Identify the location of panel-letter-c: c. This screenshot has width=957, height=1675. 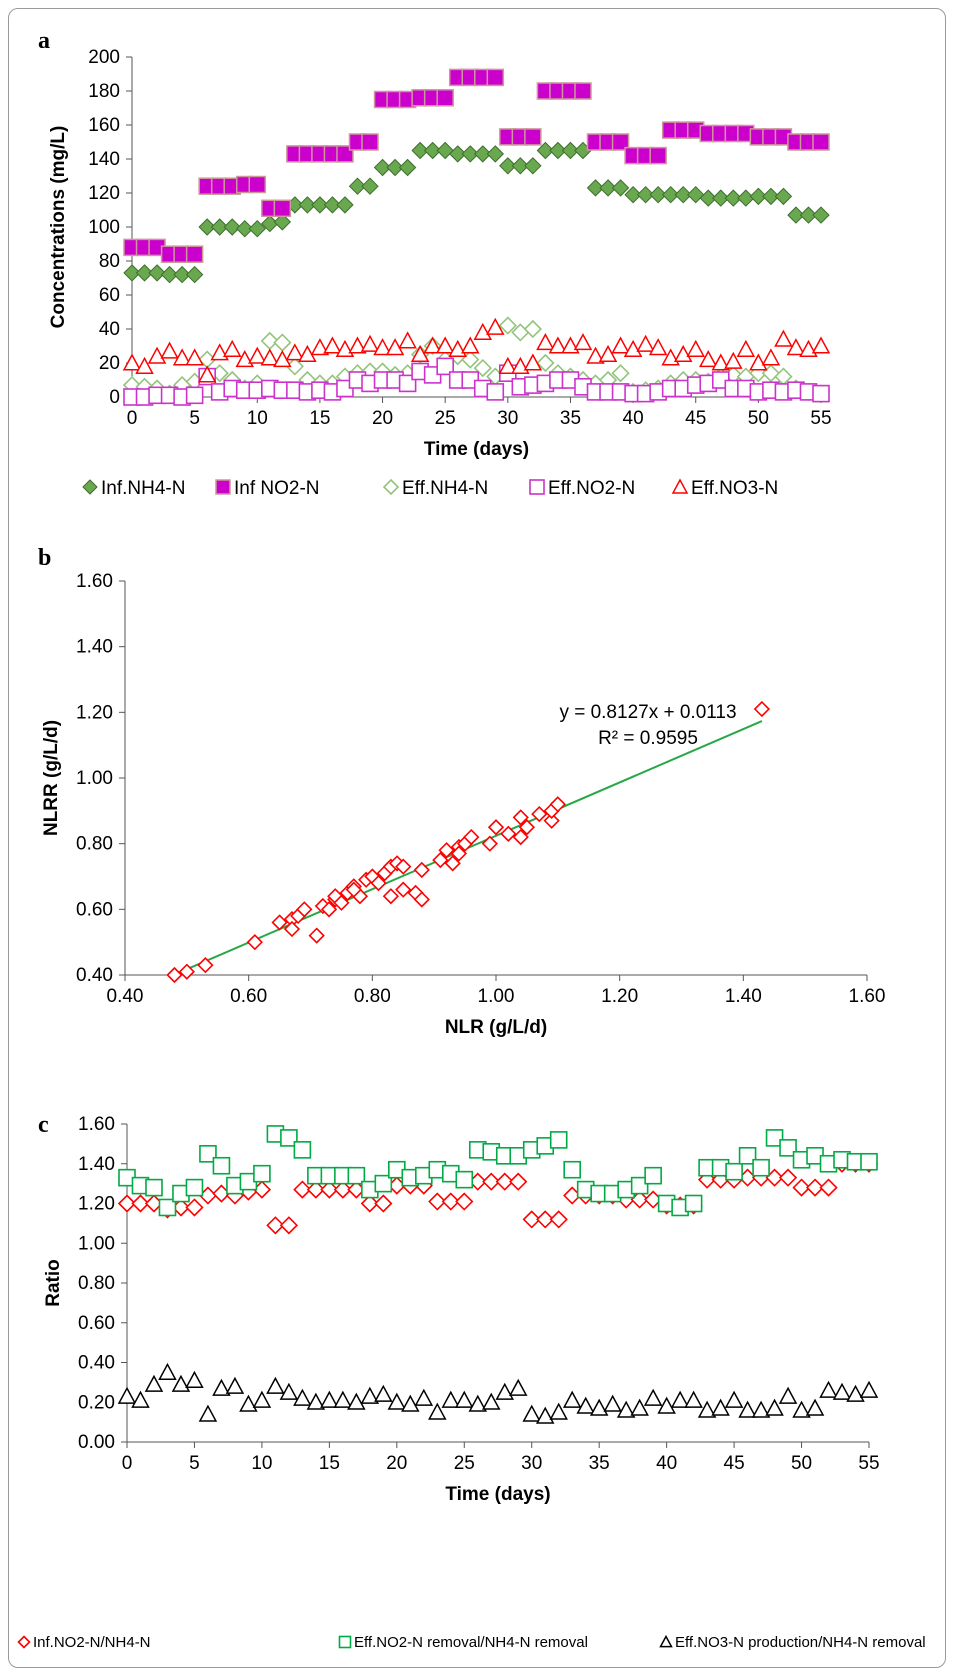
(43, 1125).